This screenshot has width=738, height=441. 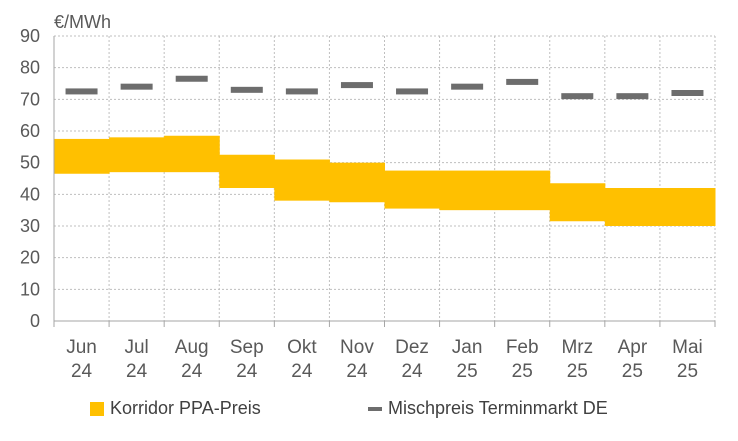 I want to click on x-tick-label-month: Sep, so click(x=247, y=347).